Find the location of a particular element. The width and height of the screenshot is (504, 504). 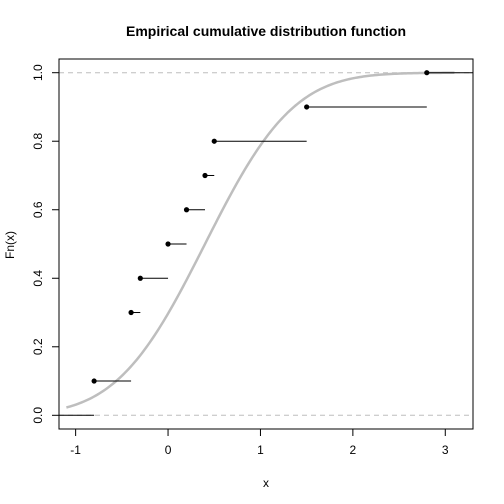

x-axis: -1 0 1 2 3 is located at coordinates (259, 442).